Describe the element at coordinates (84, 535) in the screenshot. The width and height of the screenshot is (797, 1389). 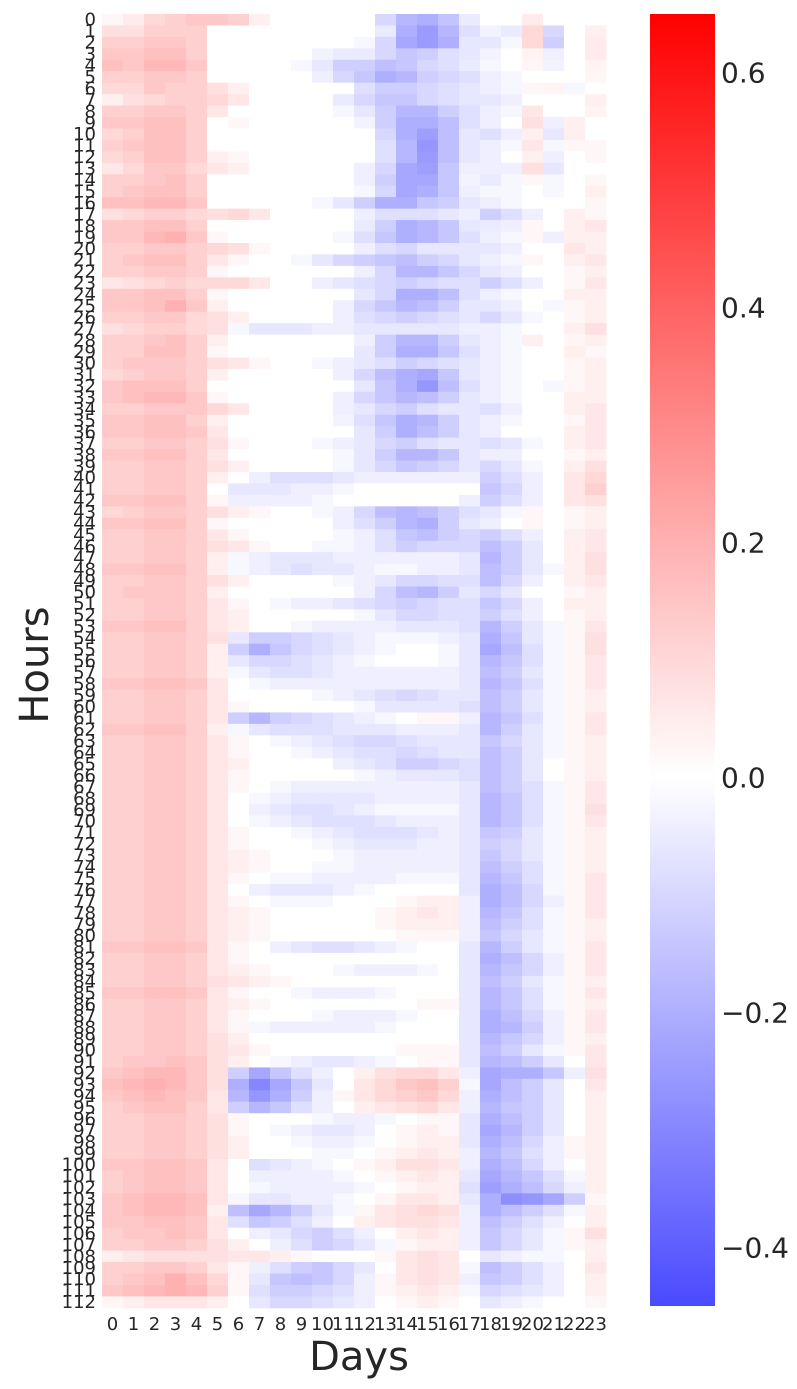
I see `y-tick-label: 45` at that location.